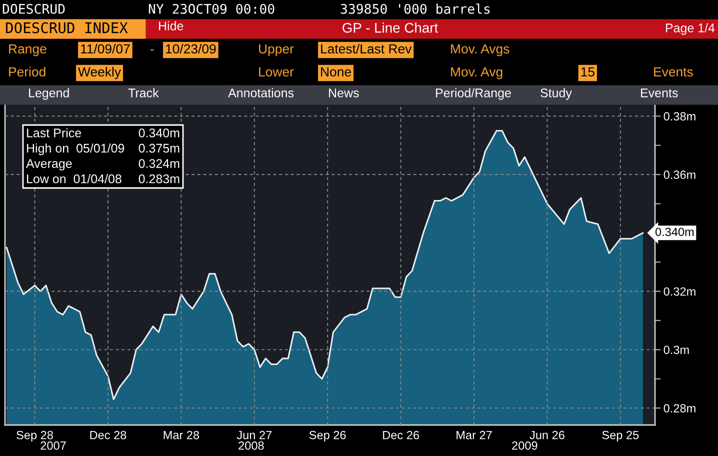  Describe the element at coordinates (211, 9) in the screenshot. I see `text: NY 23OCT09 00:00` at that location.